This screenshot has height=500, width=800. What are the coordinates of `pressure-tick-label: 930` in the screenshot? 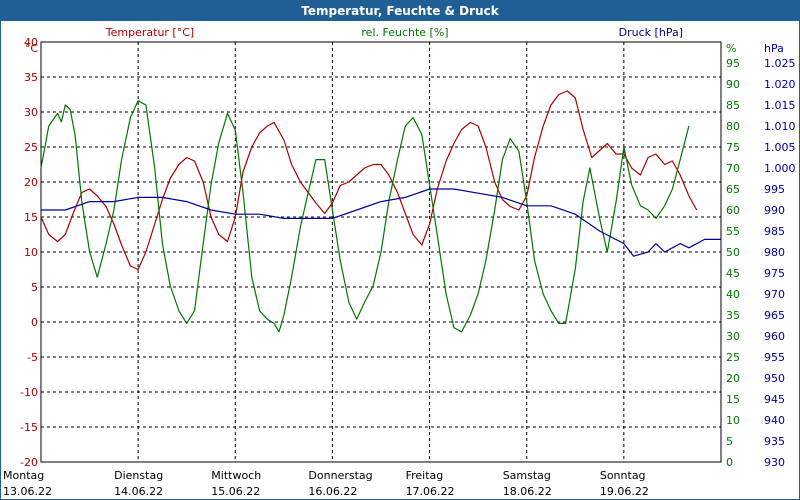 It's located at (774, 462).